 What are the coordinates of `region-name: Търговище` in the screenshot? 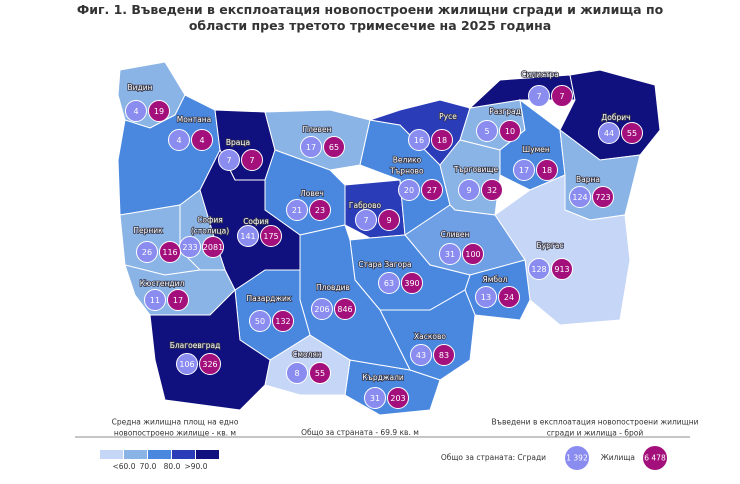 It's located at (476, 169).